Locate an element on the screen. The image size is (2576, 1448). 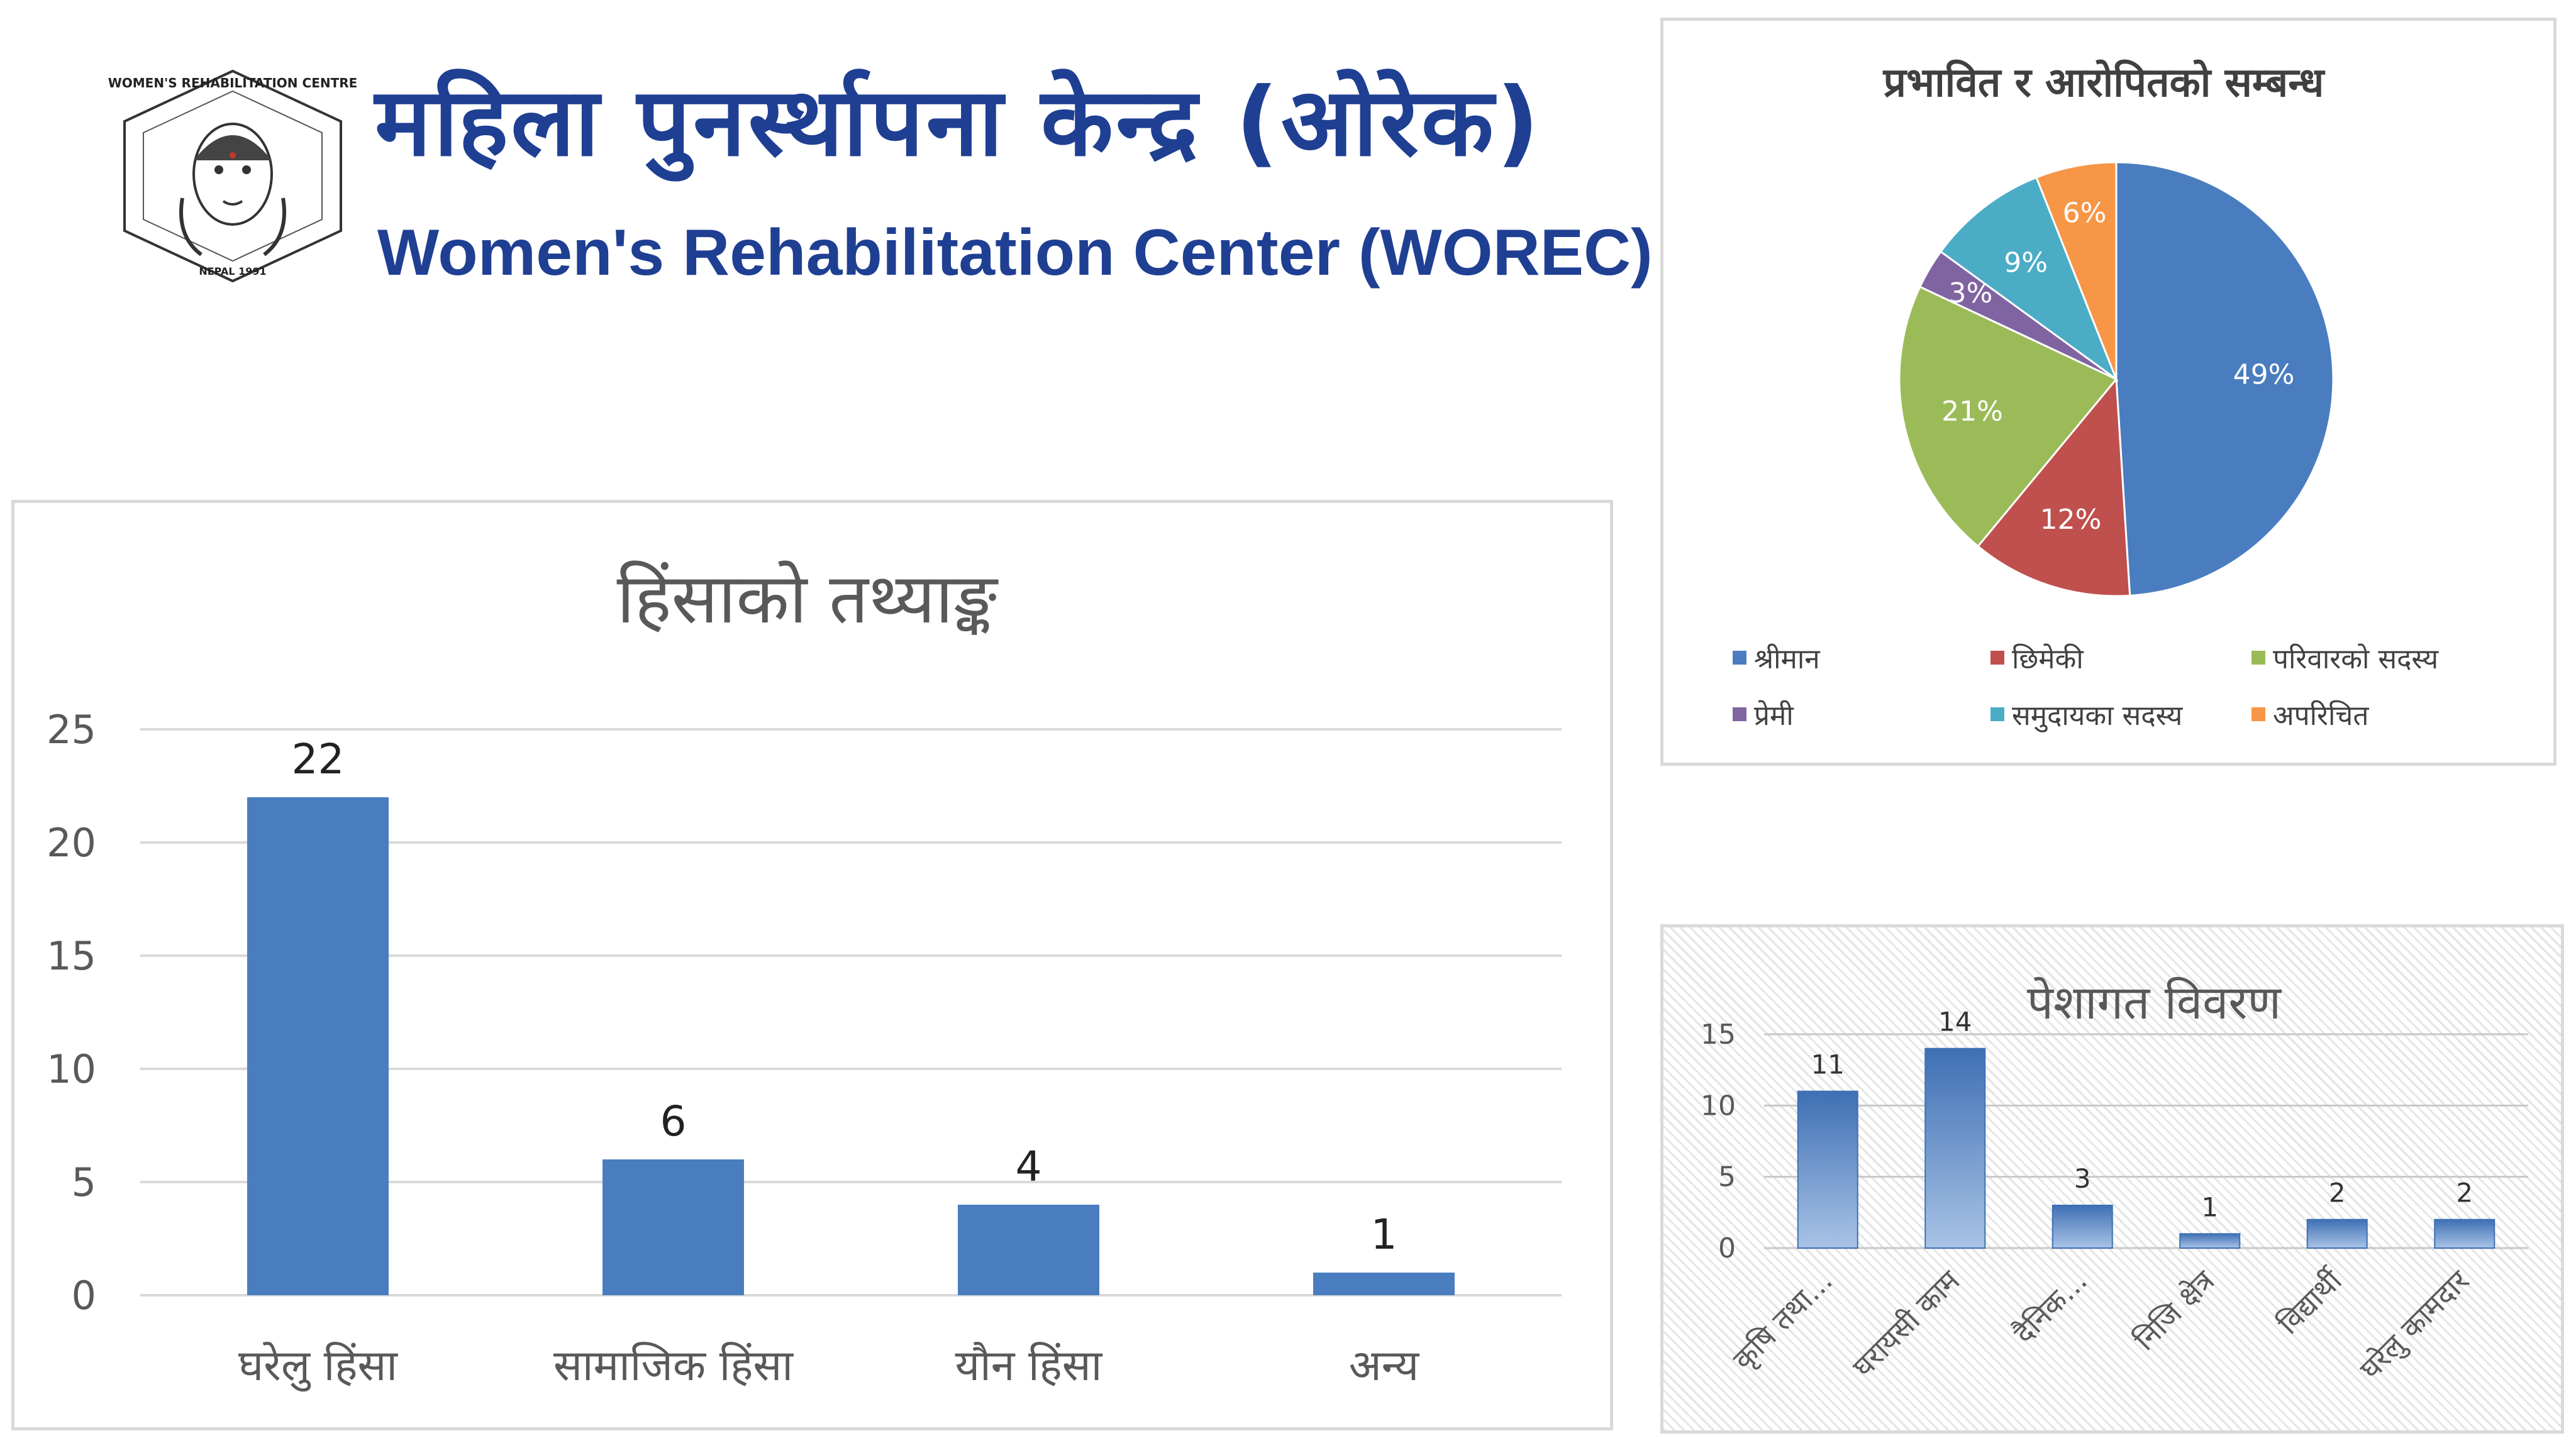
slice-label: 12% is located at coordinates (2071, 520).